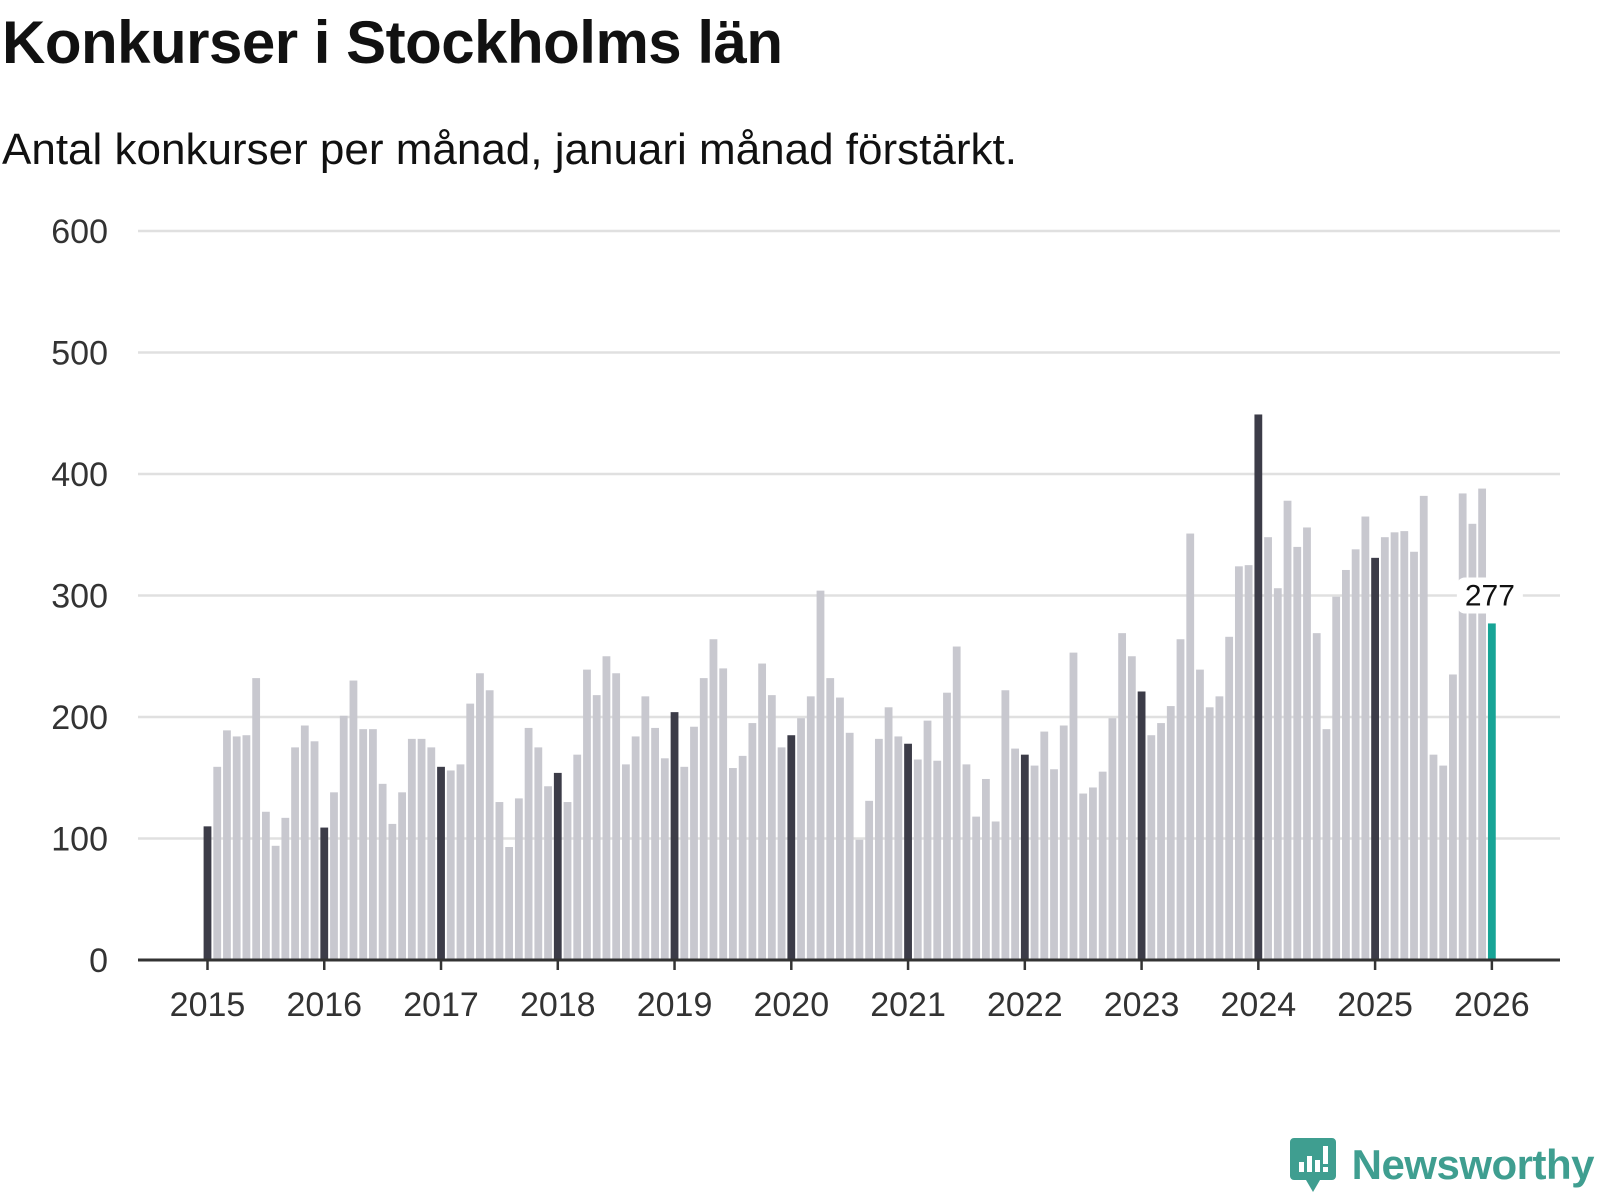  Describe the element at coordinates (79, 840) in the screenshot. I see `y-tick-label: 100` at that location.